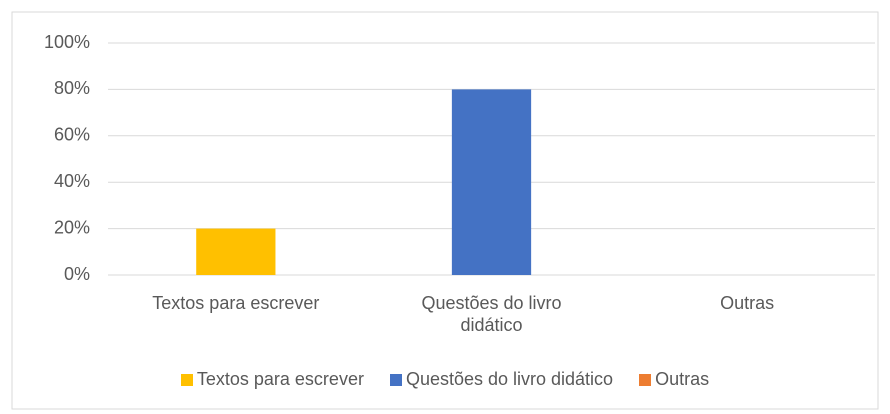 The image size is (890, 414). What do you see at coordinates (747, 303) in the screenshot?
I see `x-tick-label: Outras` at bounding box center [747, 303].